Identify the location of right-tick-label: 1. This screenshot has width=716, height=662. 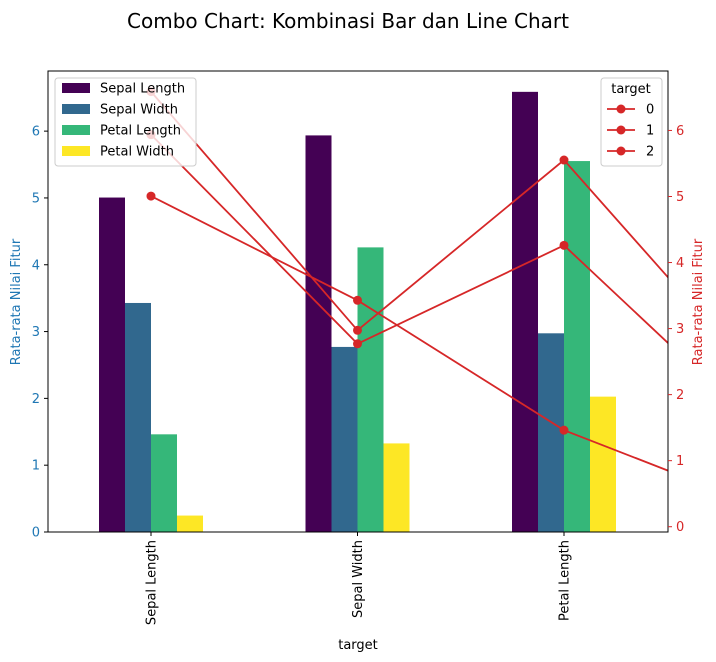
(680, 461).